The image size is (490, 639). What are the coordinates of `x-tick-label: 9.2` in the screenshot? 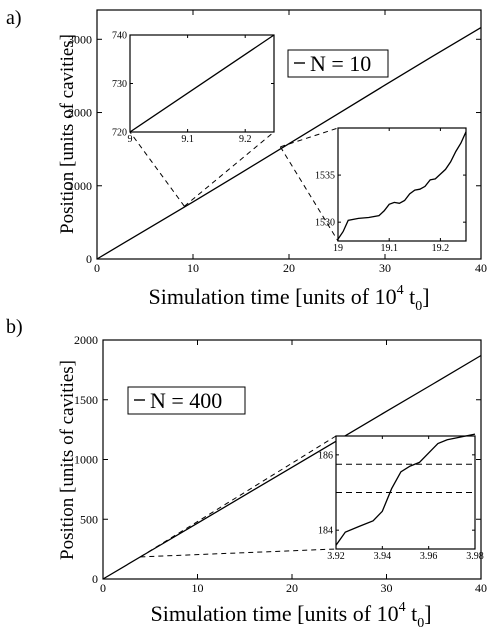 It's located at (245, 139).